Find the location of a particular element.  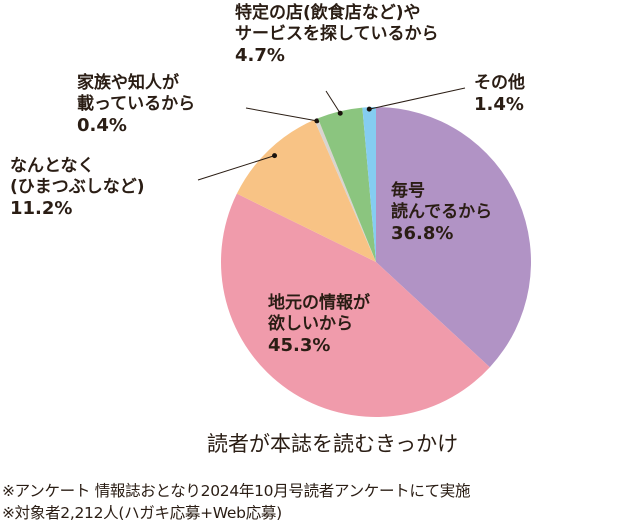

label-text: サービスを探しているから is located at coordinates (337, 34).